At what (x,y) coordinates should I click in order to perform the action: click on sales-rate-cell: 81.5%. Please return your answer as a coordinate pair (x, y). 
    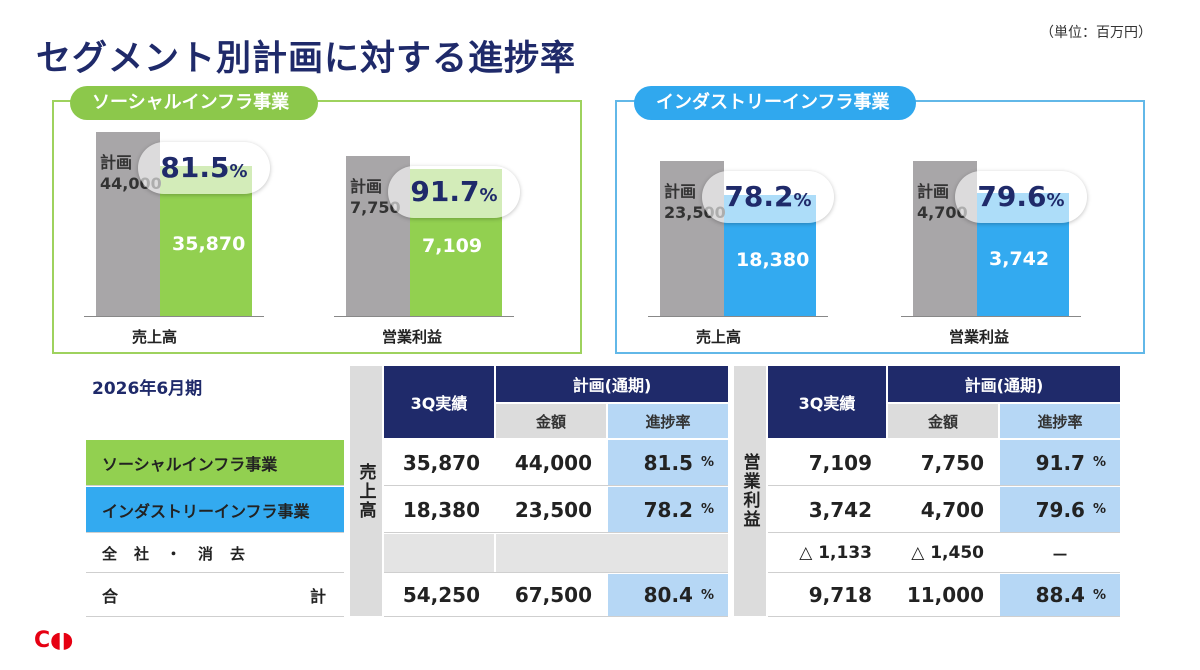
    Looking at the image, I should click on (668, 462).